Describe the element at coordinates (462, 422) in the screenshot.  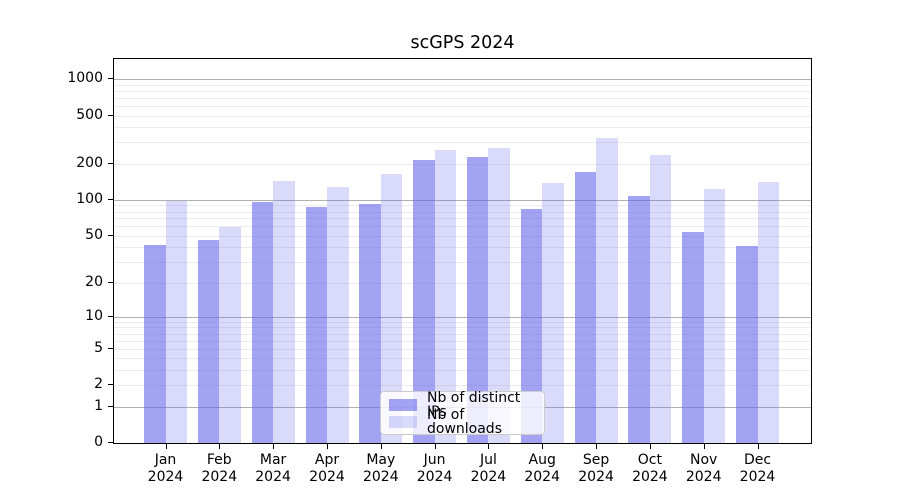
I see `legend-entry-downloads: Nb of downloads` at that location.